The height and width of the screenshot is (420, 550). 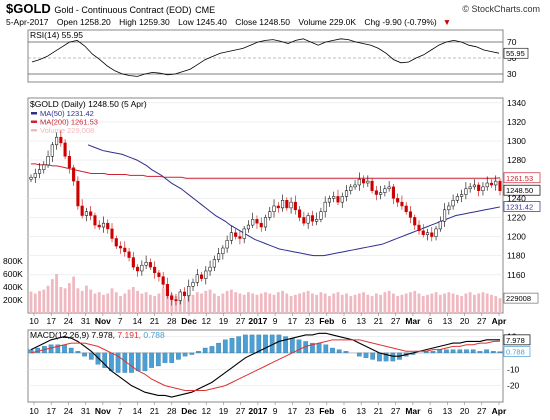 What do you see at coordinates (326, 411) in the screenshot?
I see `macd-x-axis-label: Feb` at bounding box center [326, 411].